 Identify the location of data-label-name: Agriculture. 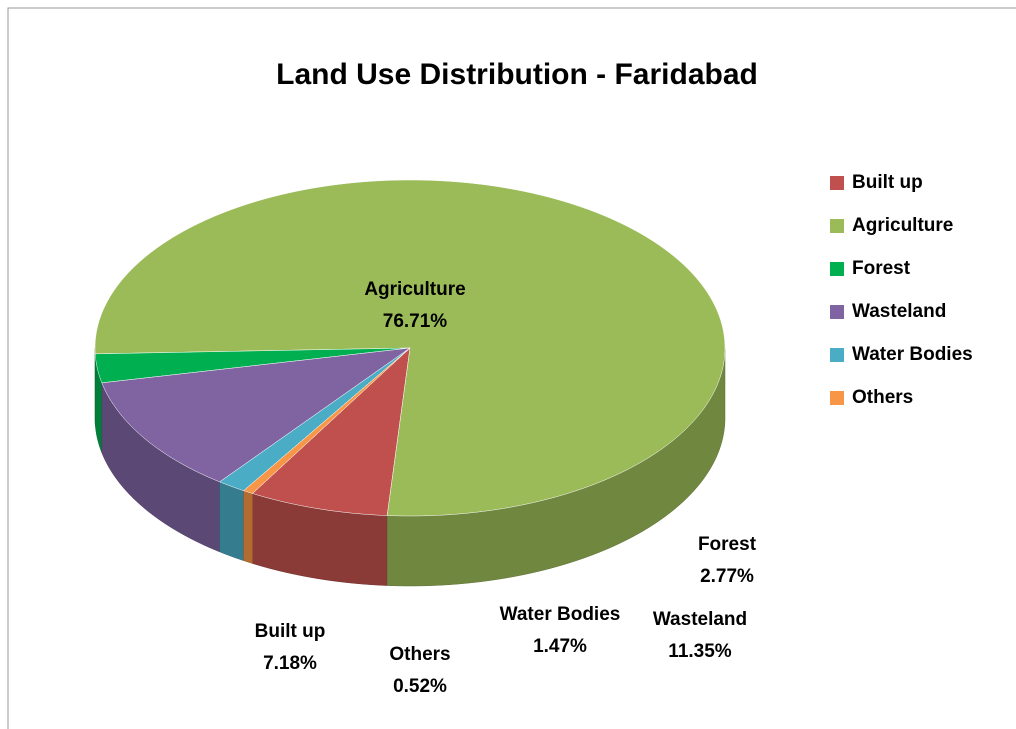
(414, 289).